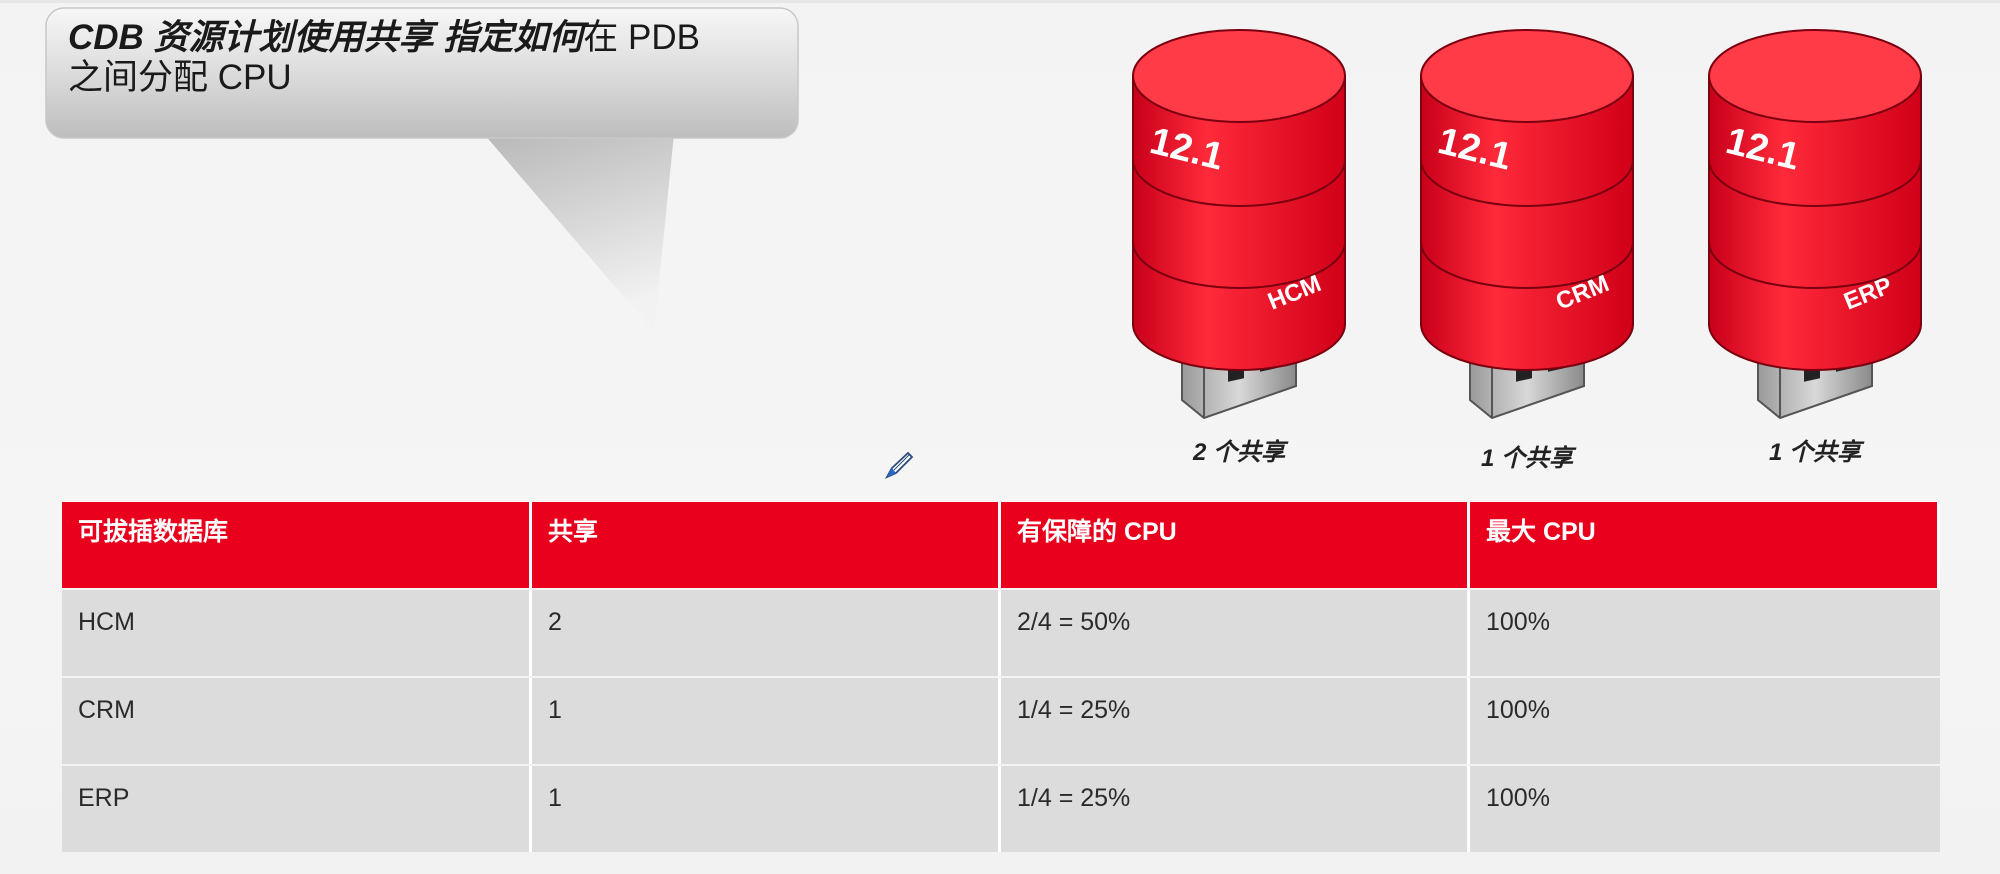 Image resolution: width=2000 pixels, height=874 pixels. I want to click on table-row: ERP 1 1/4 = 25% 100%, so click(1001, 809).